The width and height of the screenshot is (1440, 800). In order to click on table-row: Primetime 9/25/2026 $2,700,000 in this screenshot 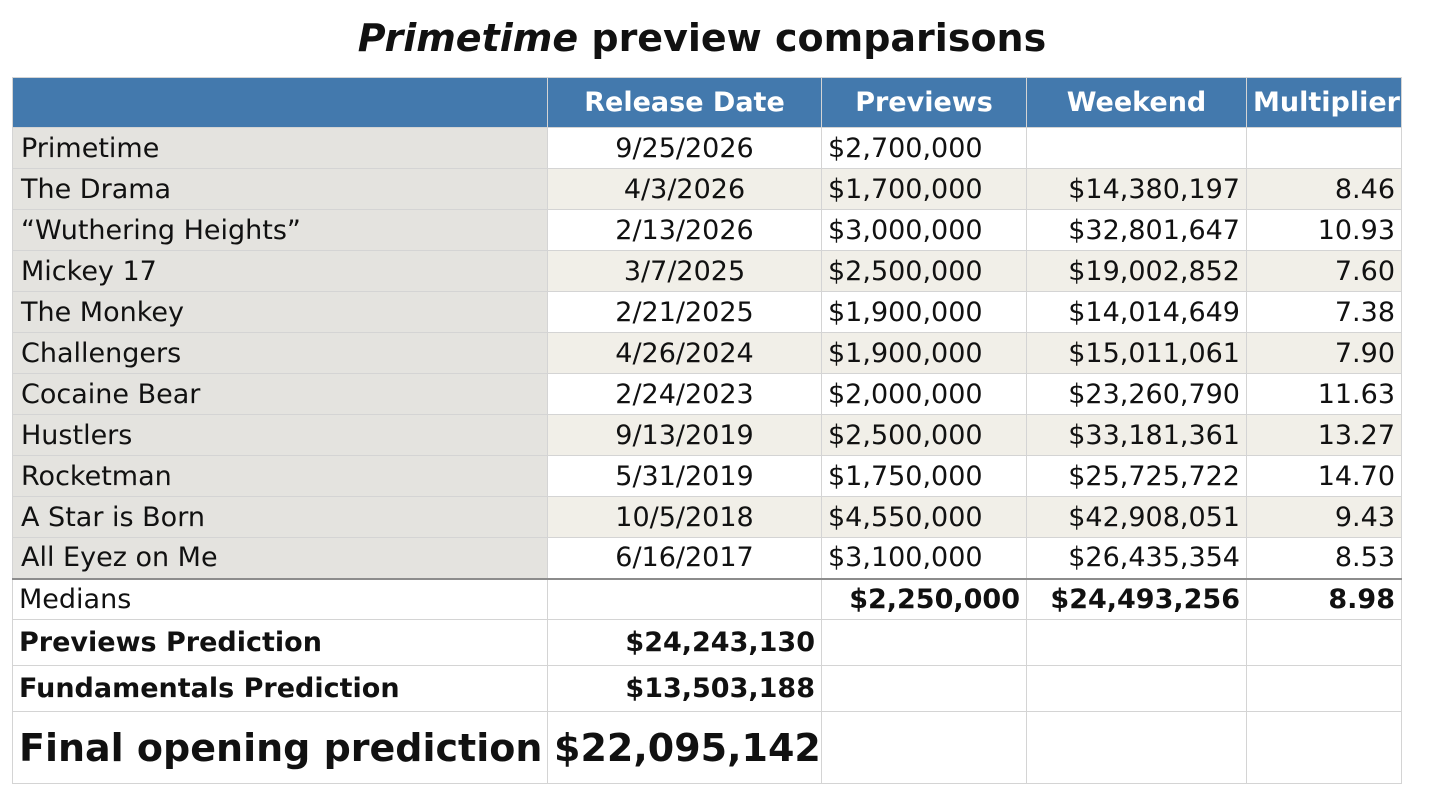, I will do `click(707, 148)`.